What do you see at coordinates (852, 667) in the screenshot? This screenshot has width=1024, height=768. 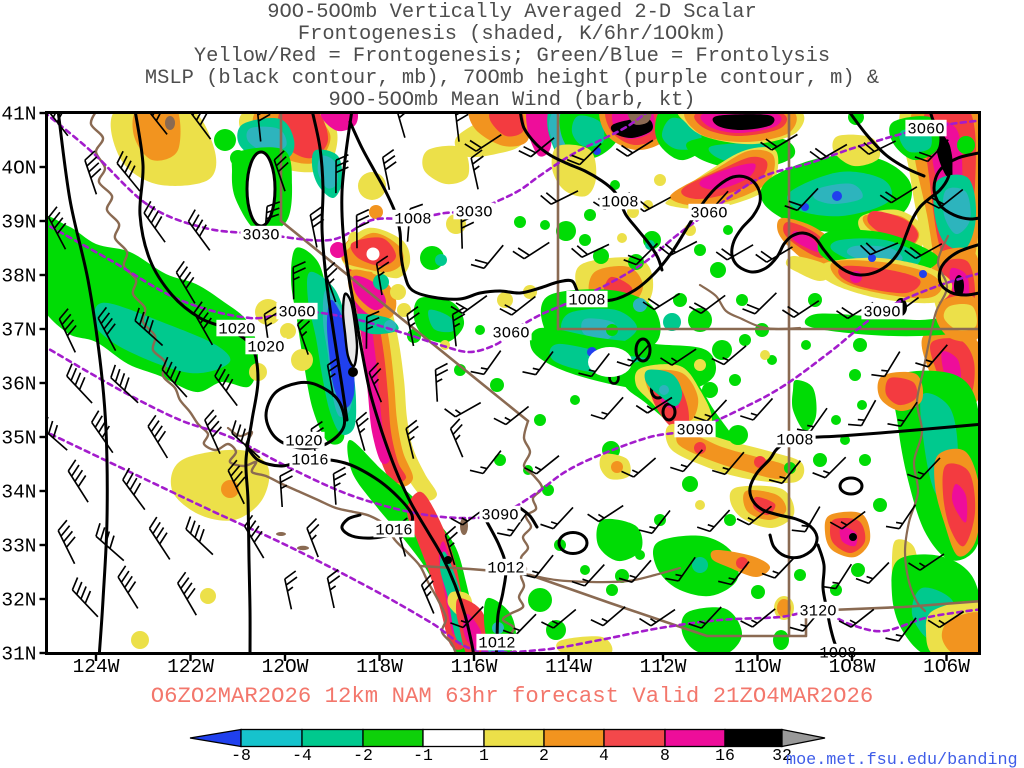 I see `svg-text: 1O8W` at bounding box center [852, 667].